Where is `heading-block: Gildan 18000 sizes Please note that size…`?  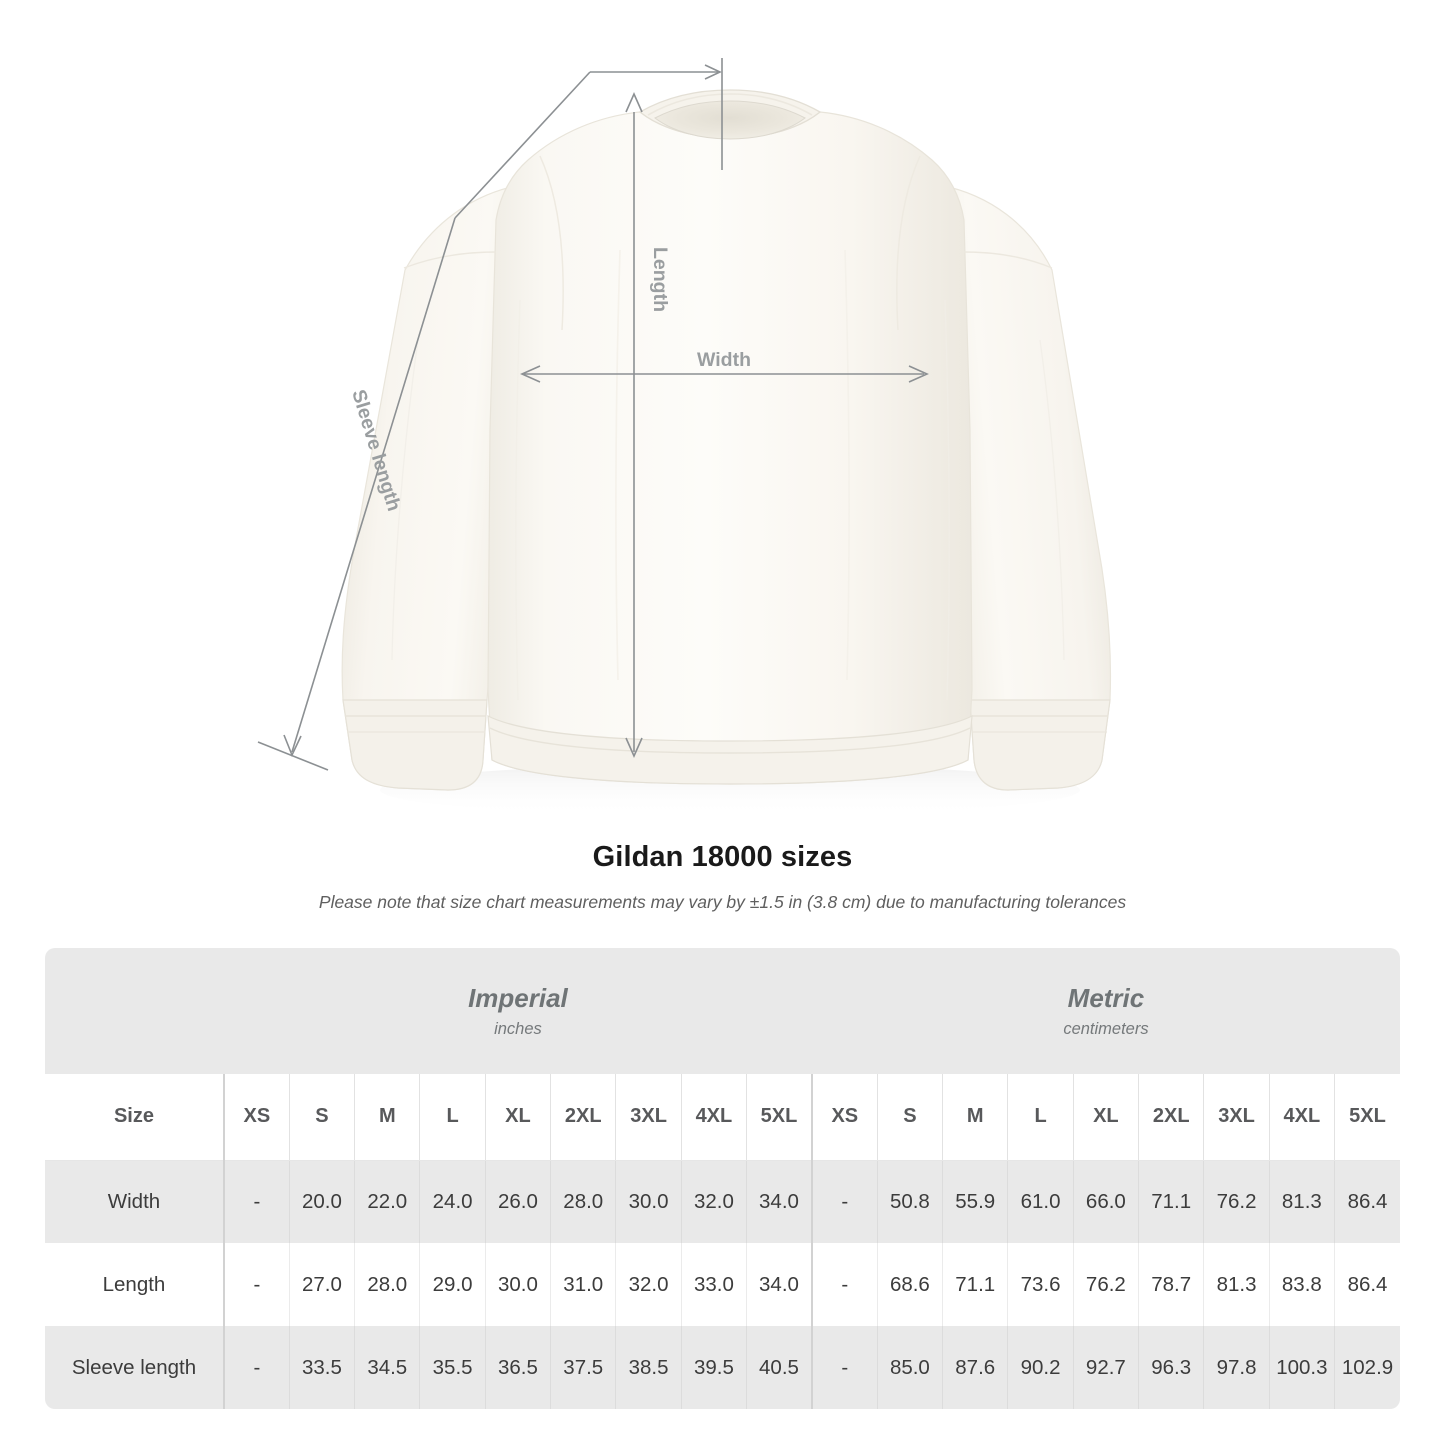 heading-block: Gildan 18000 sizes Please note that size… is located at coordinates (722, 877).